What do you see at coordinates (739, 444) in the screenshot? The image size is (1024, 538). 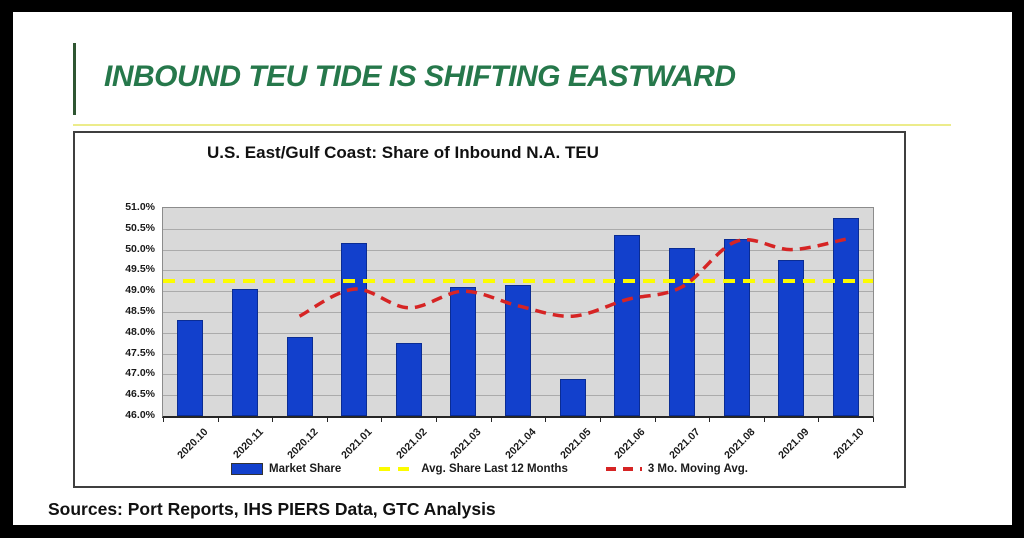 I see `x-axis-label: 2021.08` at bounding box center [739, 444].